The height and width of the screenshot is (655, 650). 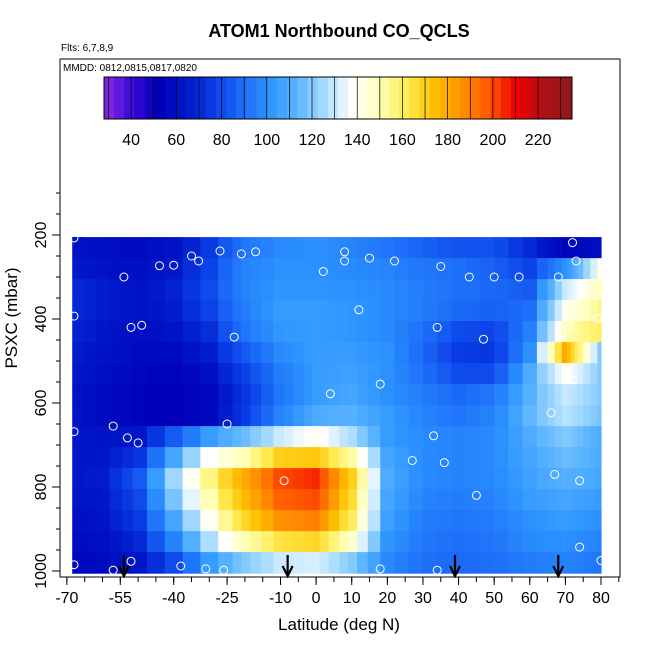 What do you see at coordinates (173, 598) in the screenshot?
I see `x-tick-label: -40` at bounding box center [173, 598].